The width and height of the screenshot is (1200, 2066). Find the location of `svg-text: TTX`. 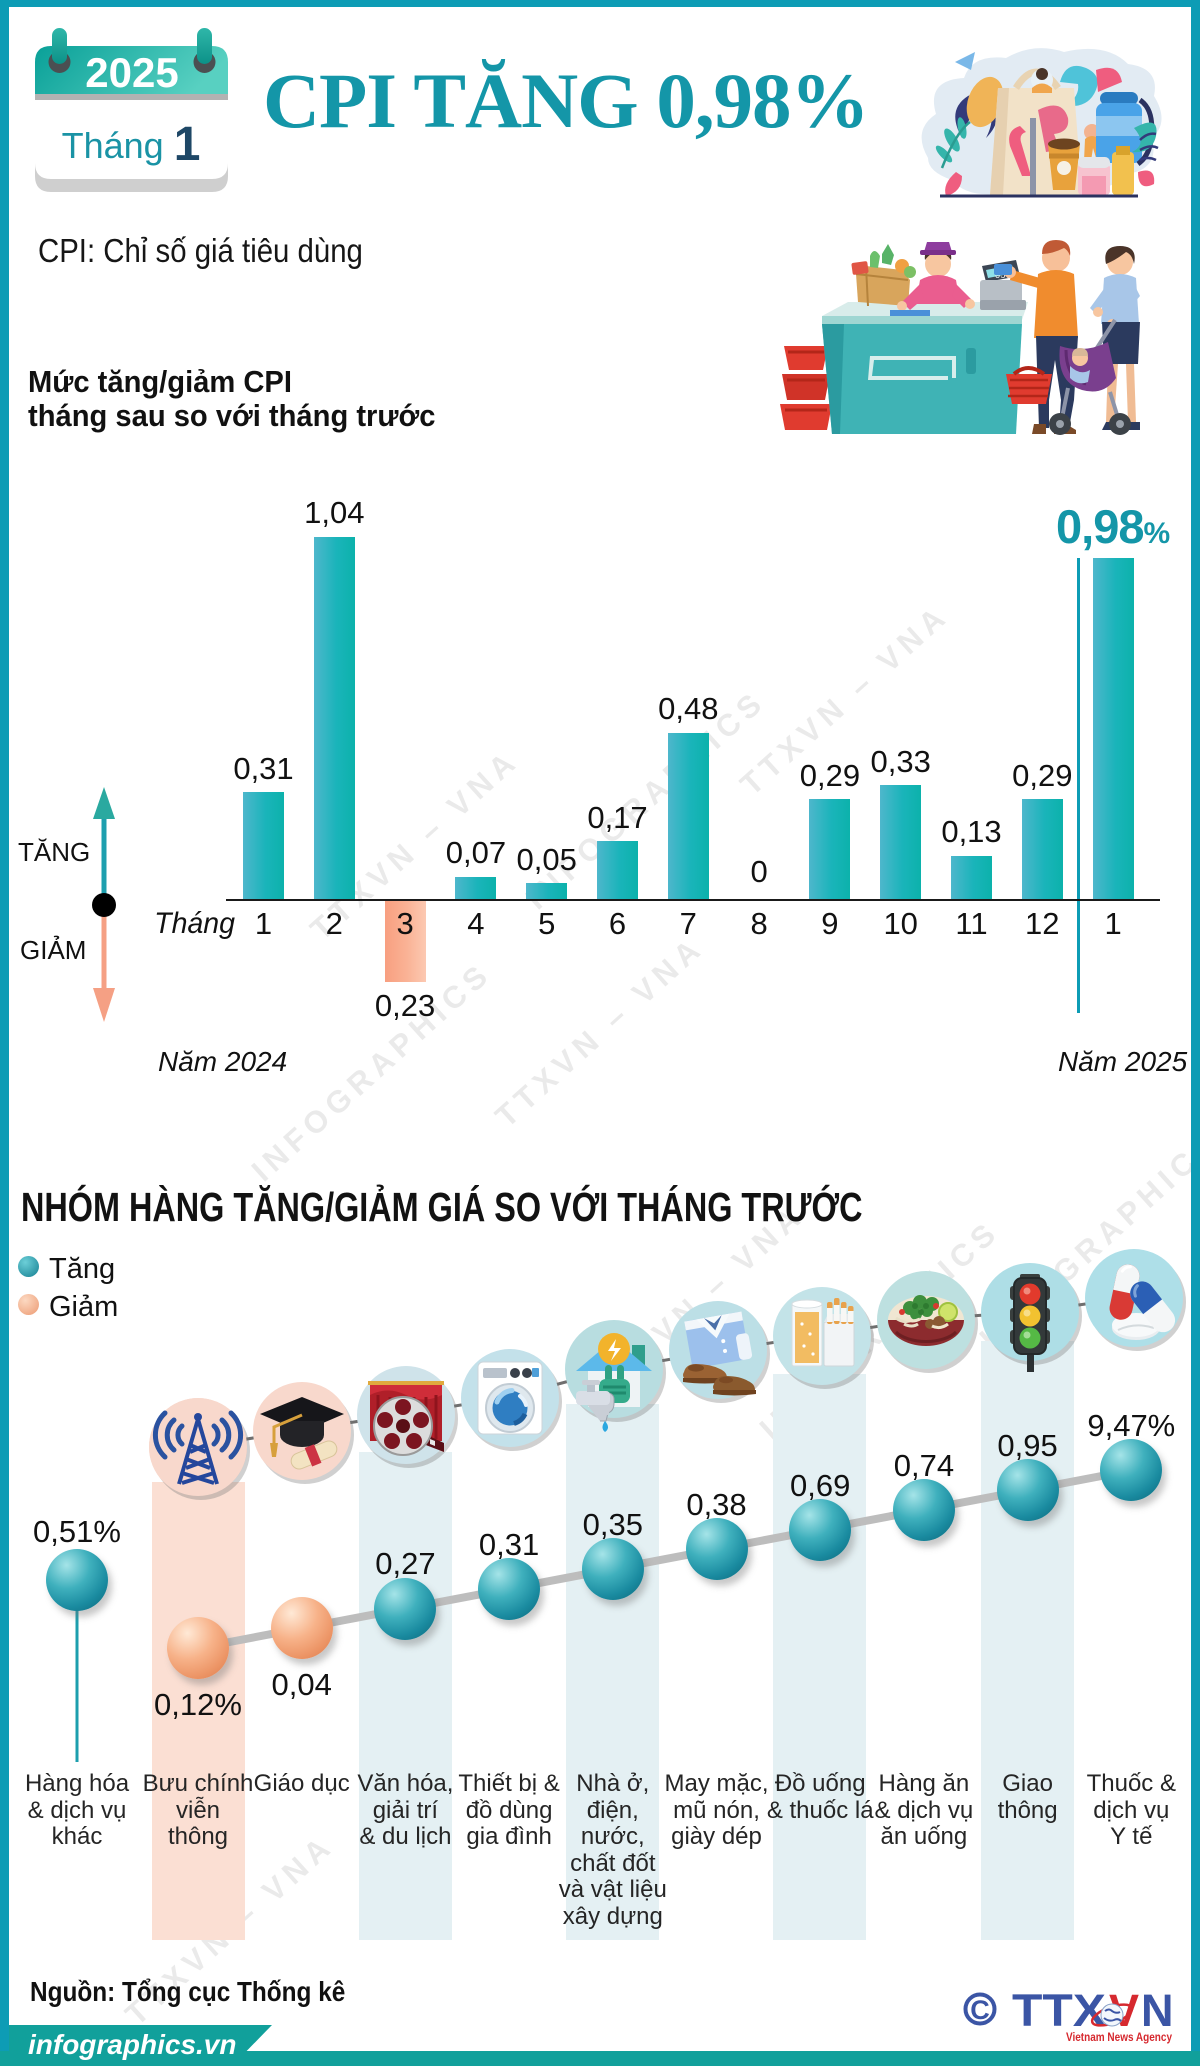

svg-text: TTX is located at coordinates (1059, 2010).